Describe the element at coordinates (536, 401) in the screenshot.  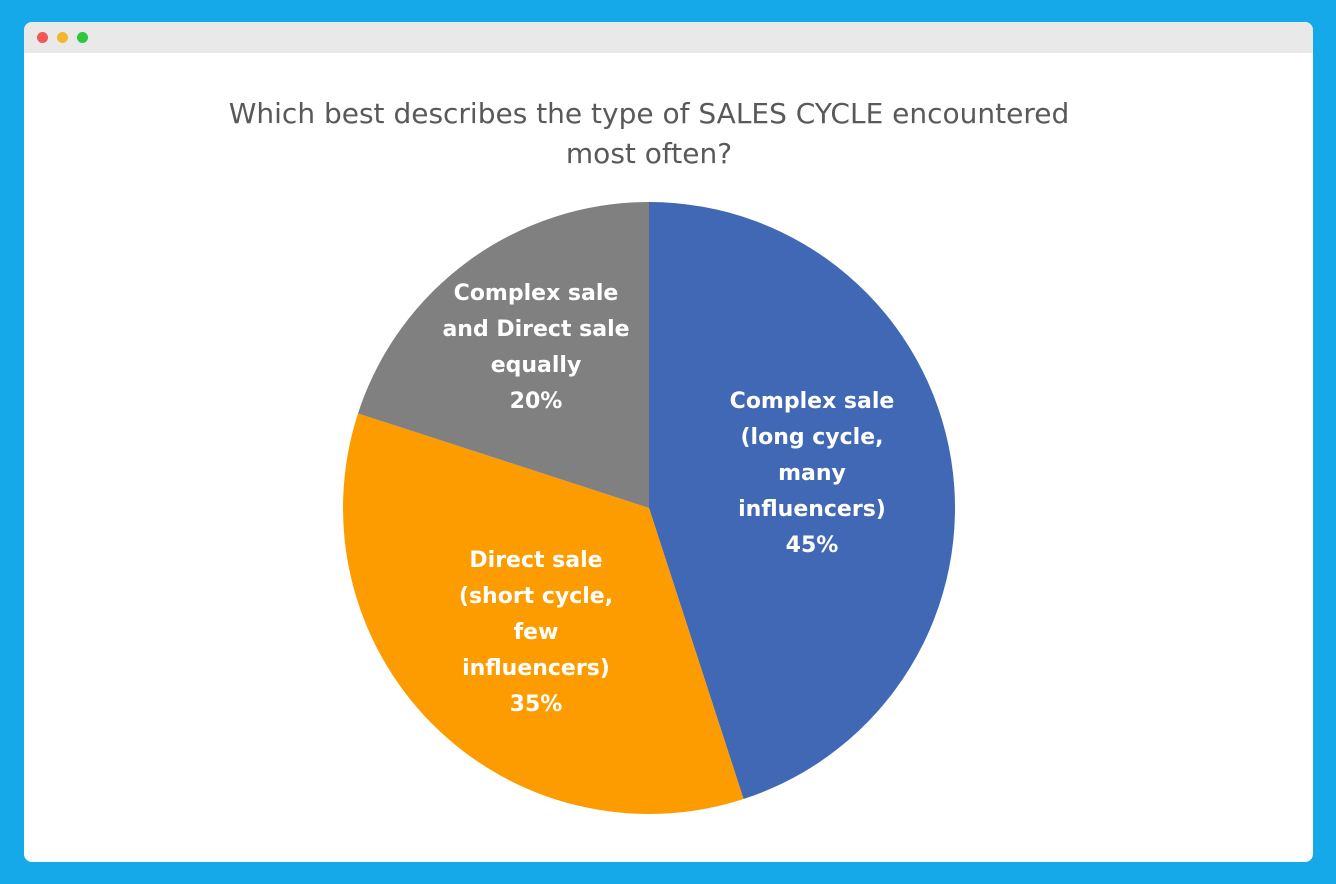
I see `slice-percent-label: 20%` at that location.